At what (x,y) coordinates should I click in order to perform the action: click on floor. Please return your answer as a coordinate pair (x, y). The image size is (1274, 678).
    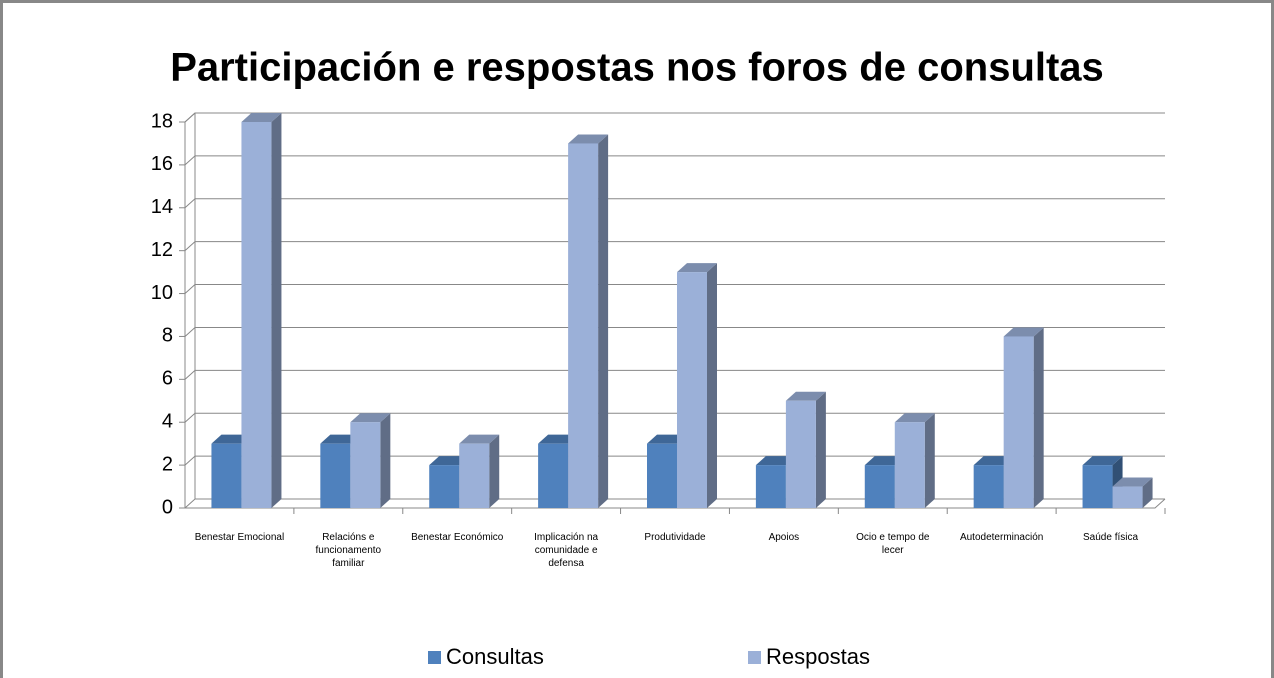
    Looking at the image, I should click on (675, 503).